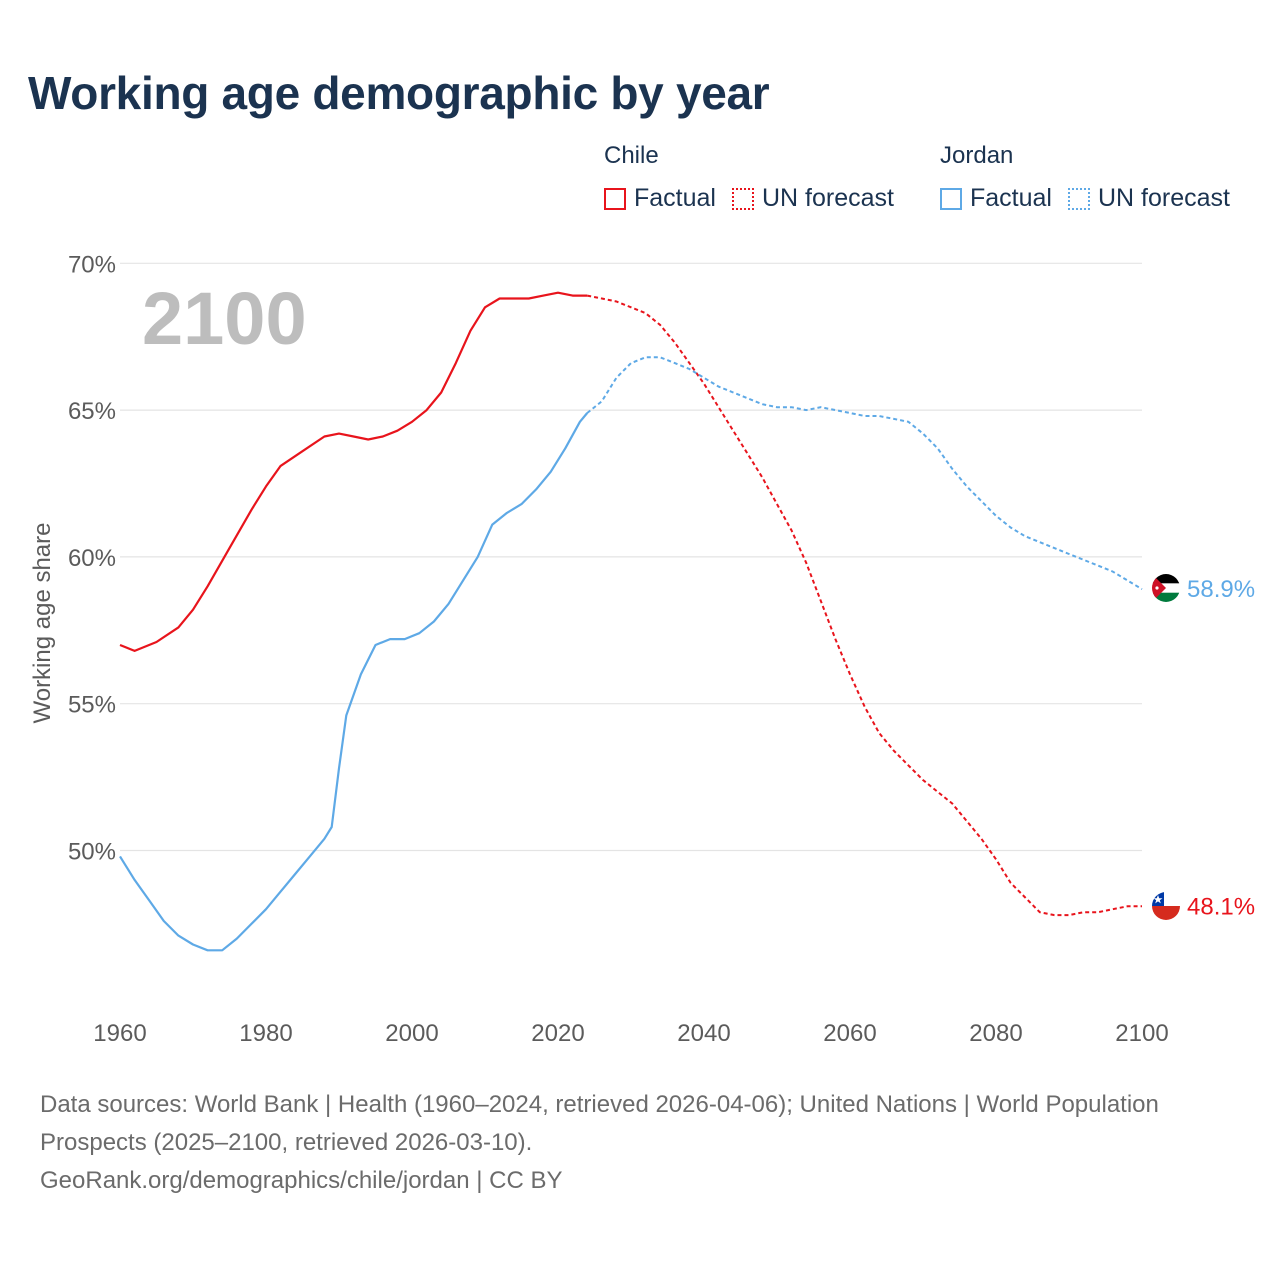 The image size is (1280, 1280). What do you see at coordinates (864, 473) in the screenshot?
I see `jordan-forecast-line` at bounding box center [864, 473].